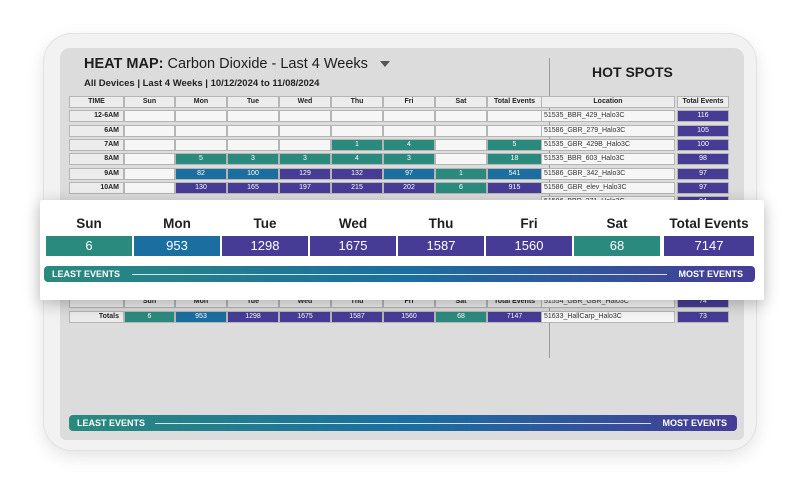 The width and height of the screenshot is (800, 484). Describe the element at coordinates (253, 102) in the screenshot. I see `column-header: Tue` at that location.